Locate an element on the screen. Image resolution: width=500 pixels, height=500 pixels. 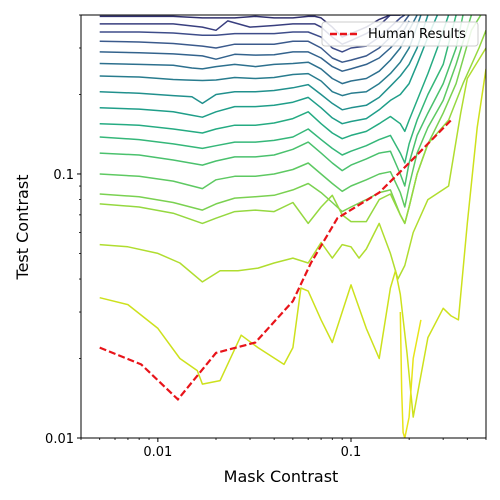
y-tick-label: 0.1 is located at coordinates (63, 175).